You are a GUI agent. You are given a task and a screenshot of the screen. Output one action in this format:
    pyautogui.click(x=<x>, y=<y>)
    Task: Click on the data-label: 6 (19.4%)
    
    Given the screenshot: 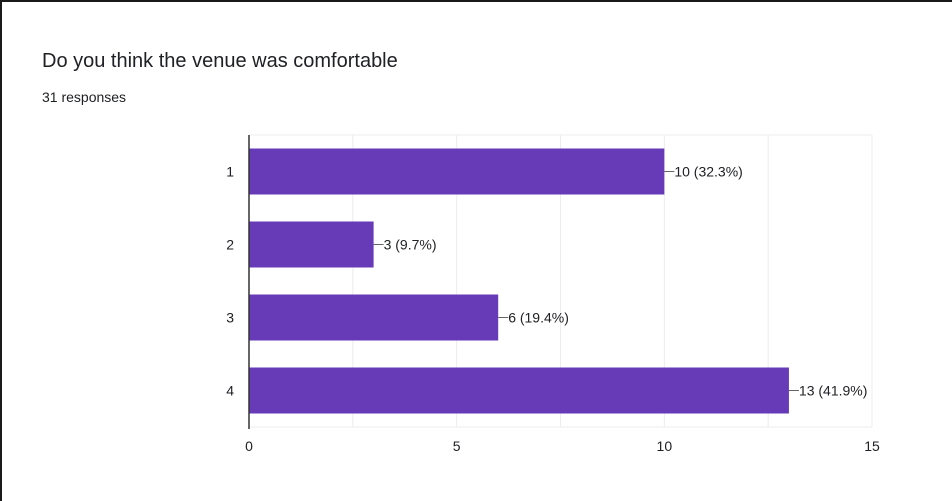 What is the action you would take?
    pyautogui.click(x=538, y=318)
    